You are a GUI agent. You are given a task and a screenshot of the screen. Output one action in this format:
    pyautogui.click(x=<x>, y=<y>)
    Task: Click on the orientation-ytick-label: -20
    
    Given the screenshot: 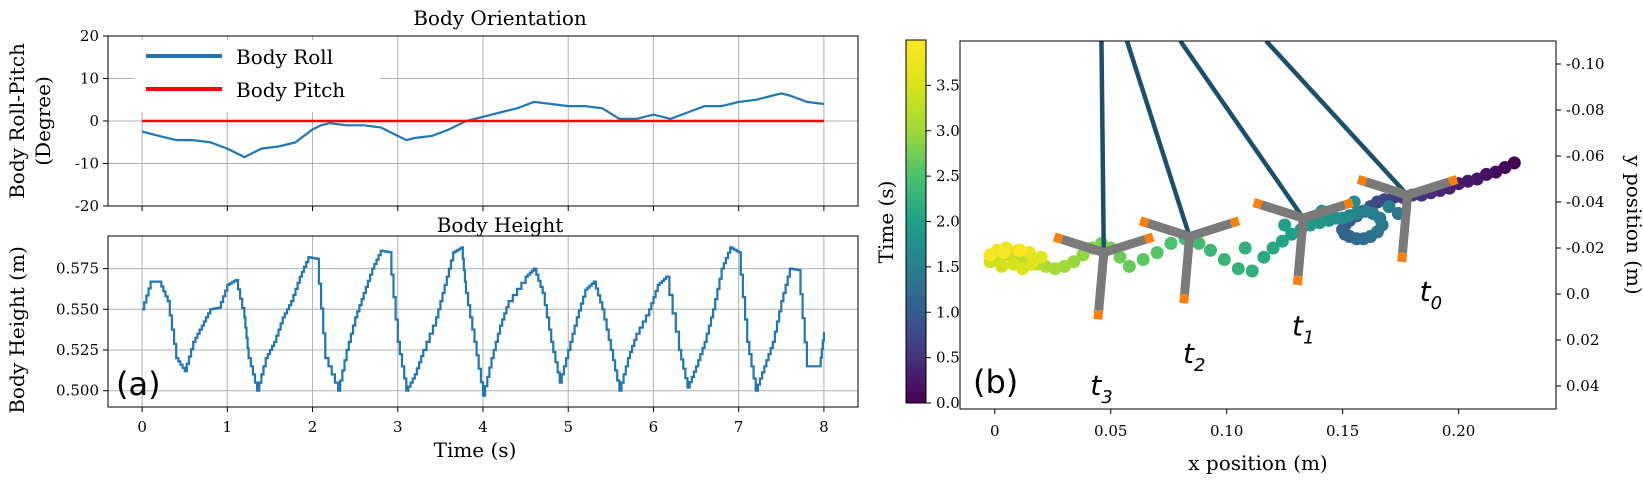 What is the action you would take?
    pyautogui.click(x=87, y=206)
    